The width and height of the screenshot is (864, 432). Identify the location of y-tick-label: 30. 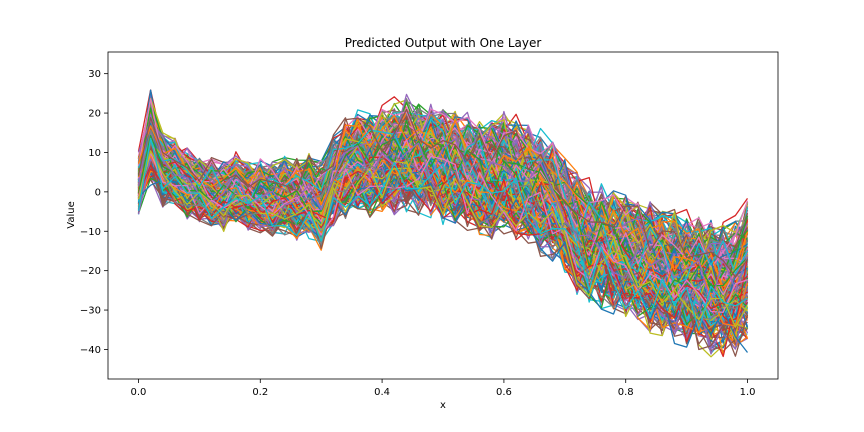
(94, 74).